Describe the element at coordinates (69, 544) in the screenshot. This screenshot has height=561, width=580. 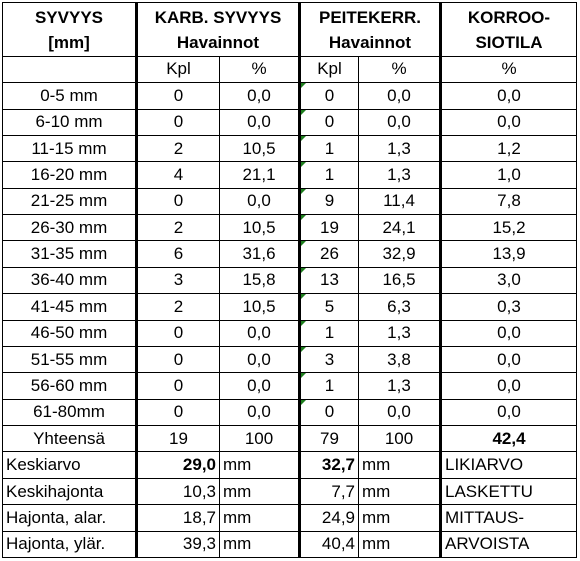
I see `stat-label: Hajonta, ylär.` at that location.